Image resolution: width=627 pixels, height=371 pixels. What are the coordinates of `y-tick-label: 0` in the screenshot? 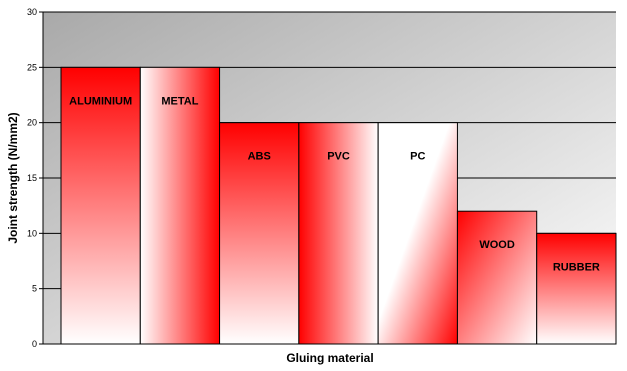 It's located at (34, 344).